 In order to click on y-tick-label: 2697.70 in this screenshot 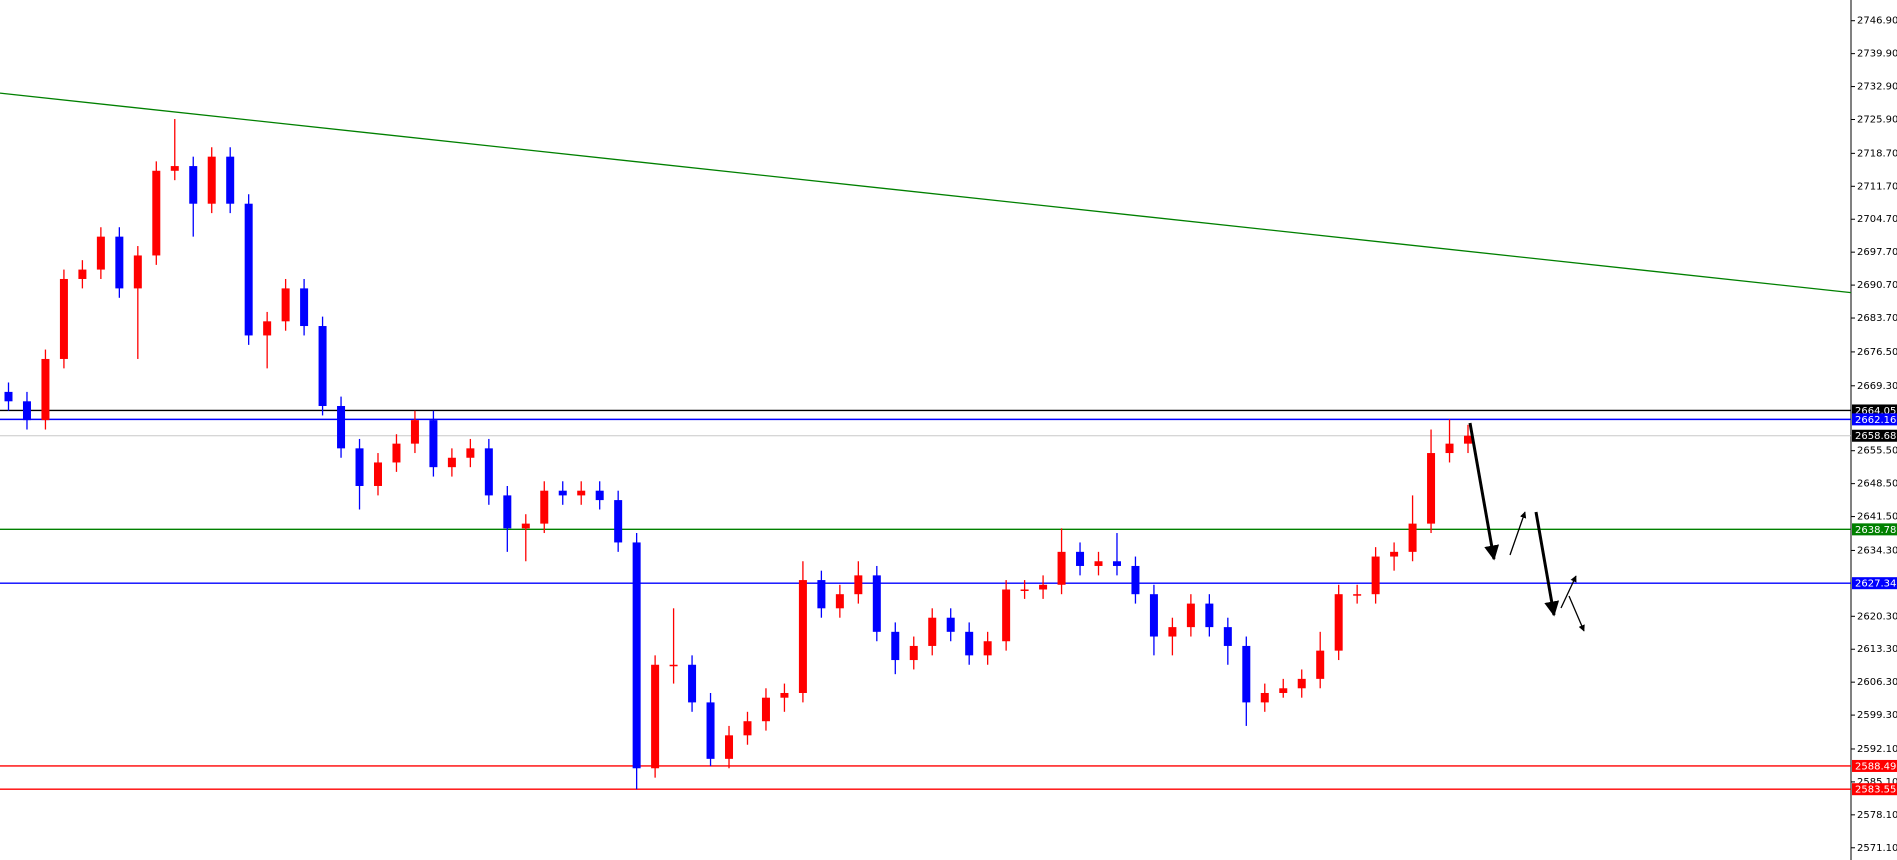, I will do `click(1877, 252)`.